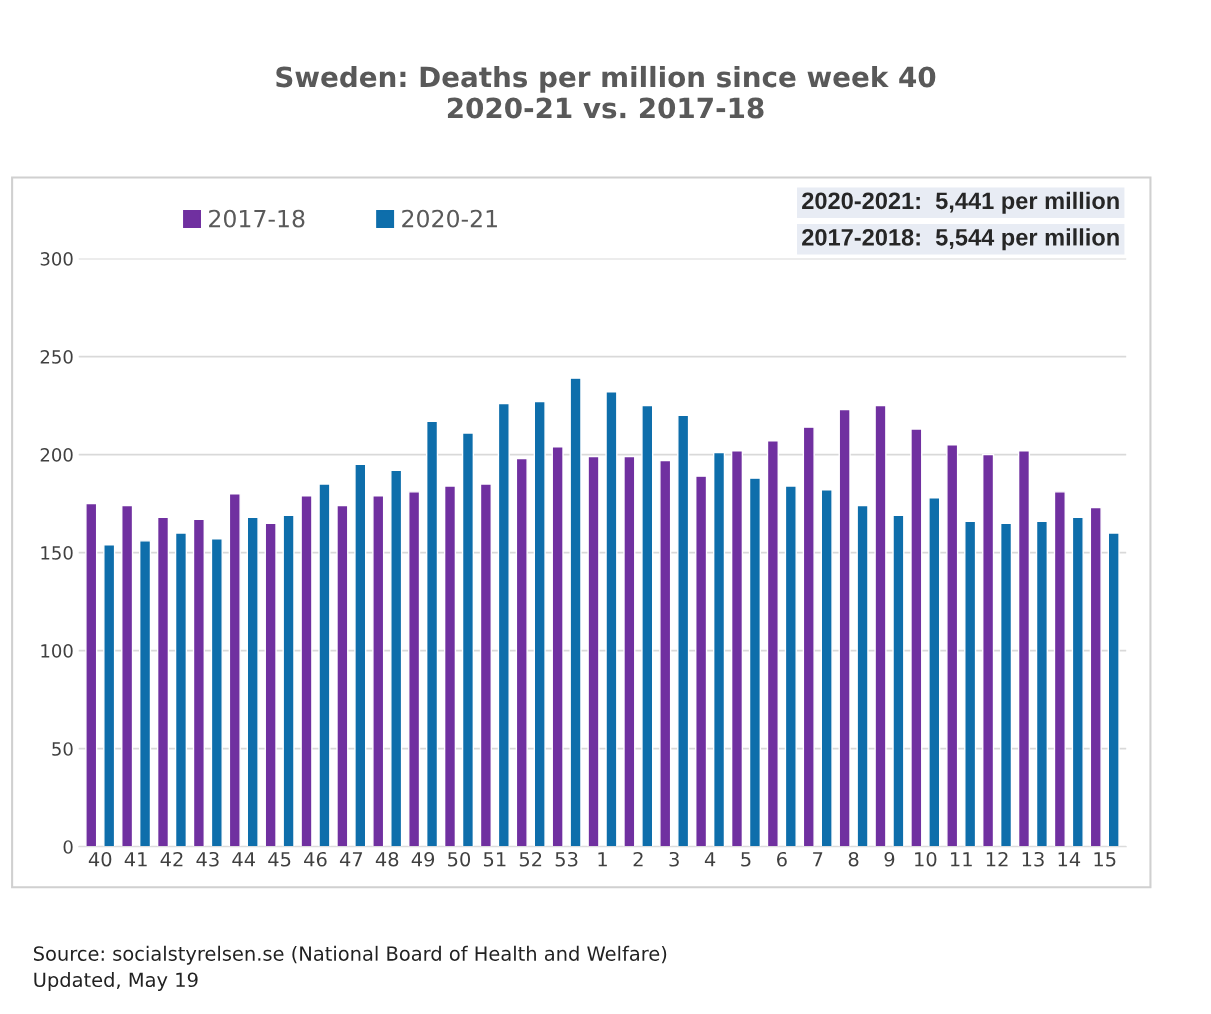 The width and height of the screenshot is (1211, 1014). What do you see at coordinates (171, 859) in the screenshot?
I see `x-tick-label: 42` at bounding box center [171, 859].